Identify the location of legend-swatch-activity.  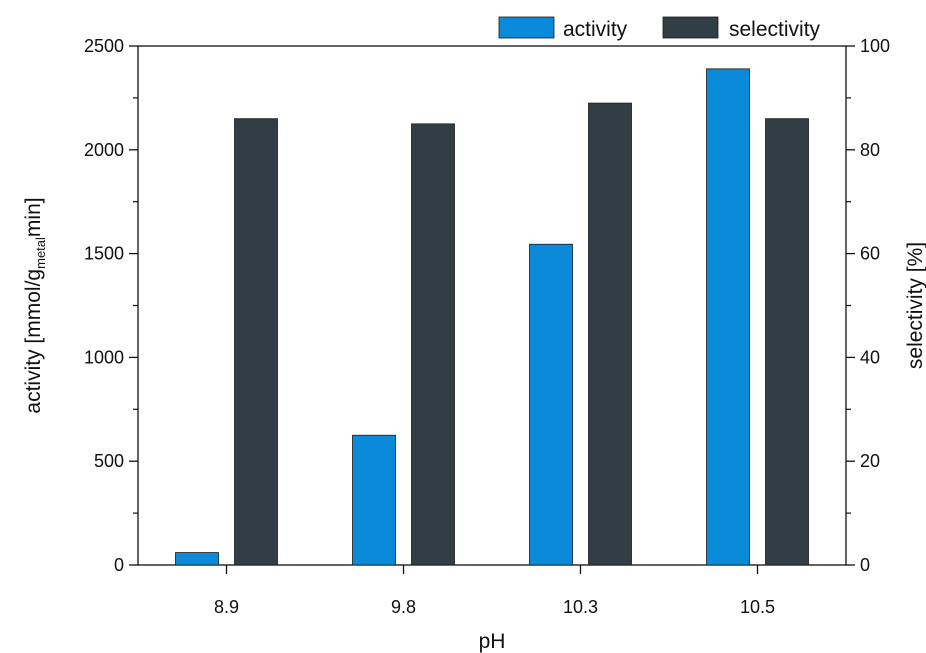
(526, 27).